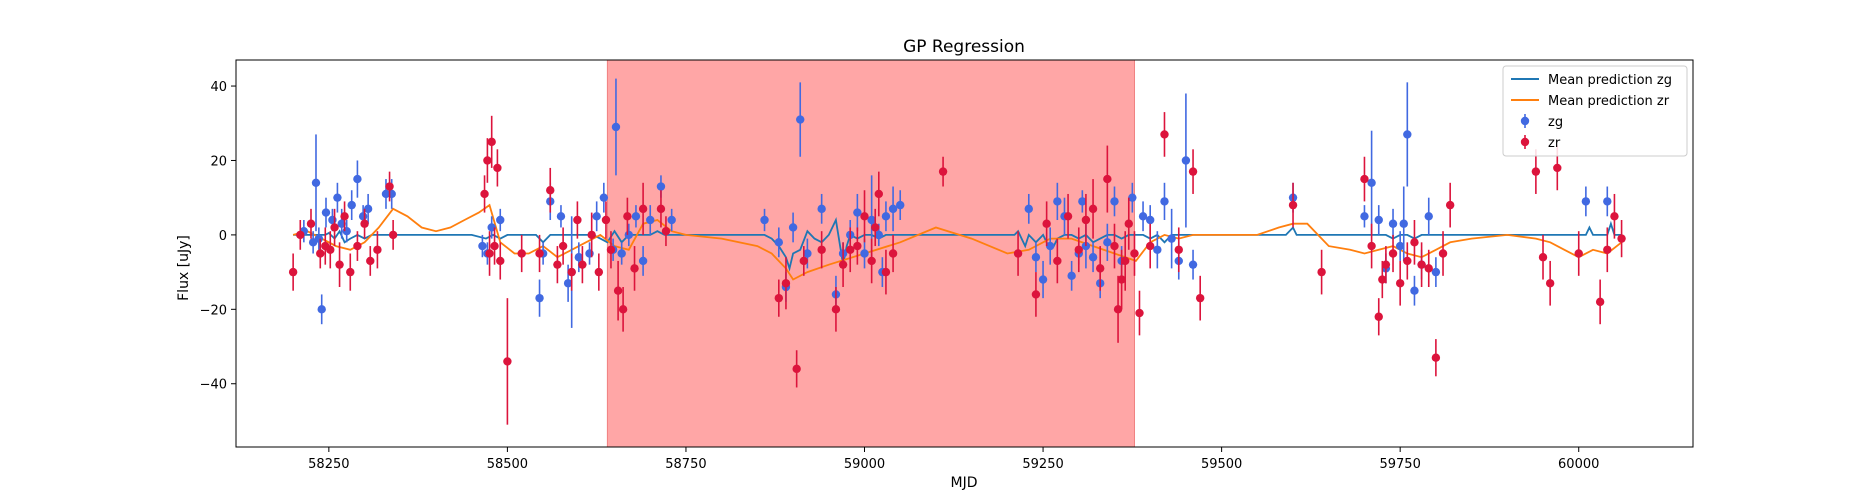 This screenshot has width=1875, height=500. Describe the element at coordinates (1554, 143) in the screenshot. I see `legend-label: zr` at that location.